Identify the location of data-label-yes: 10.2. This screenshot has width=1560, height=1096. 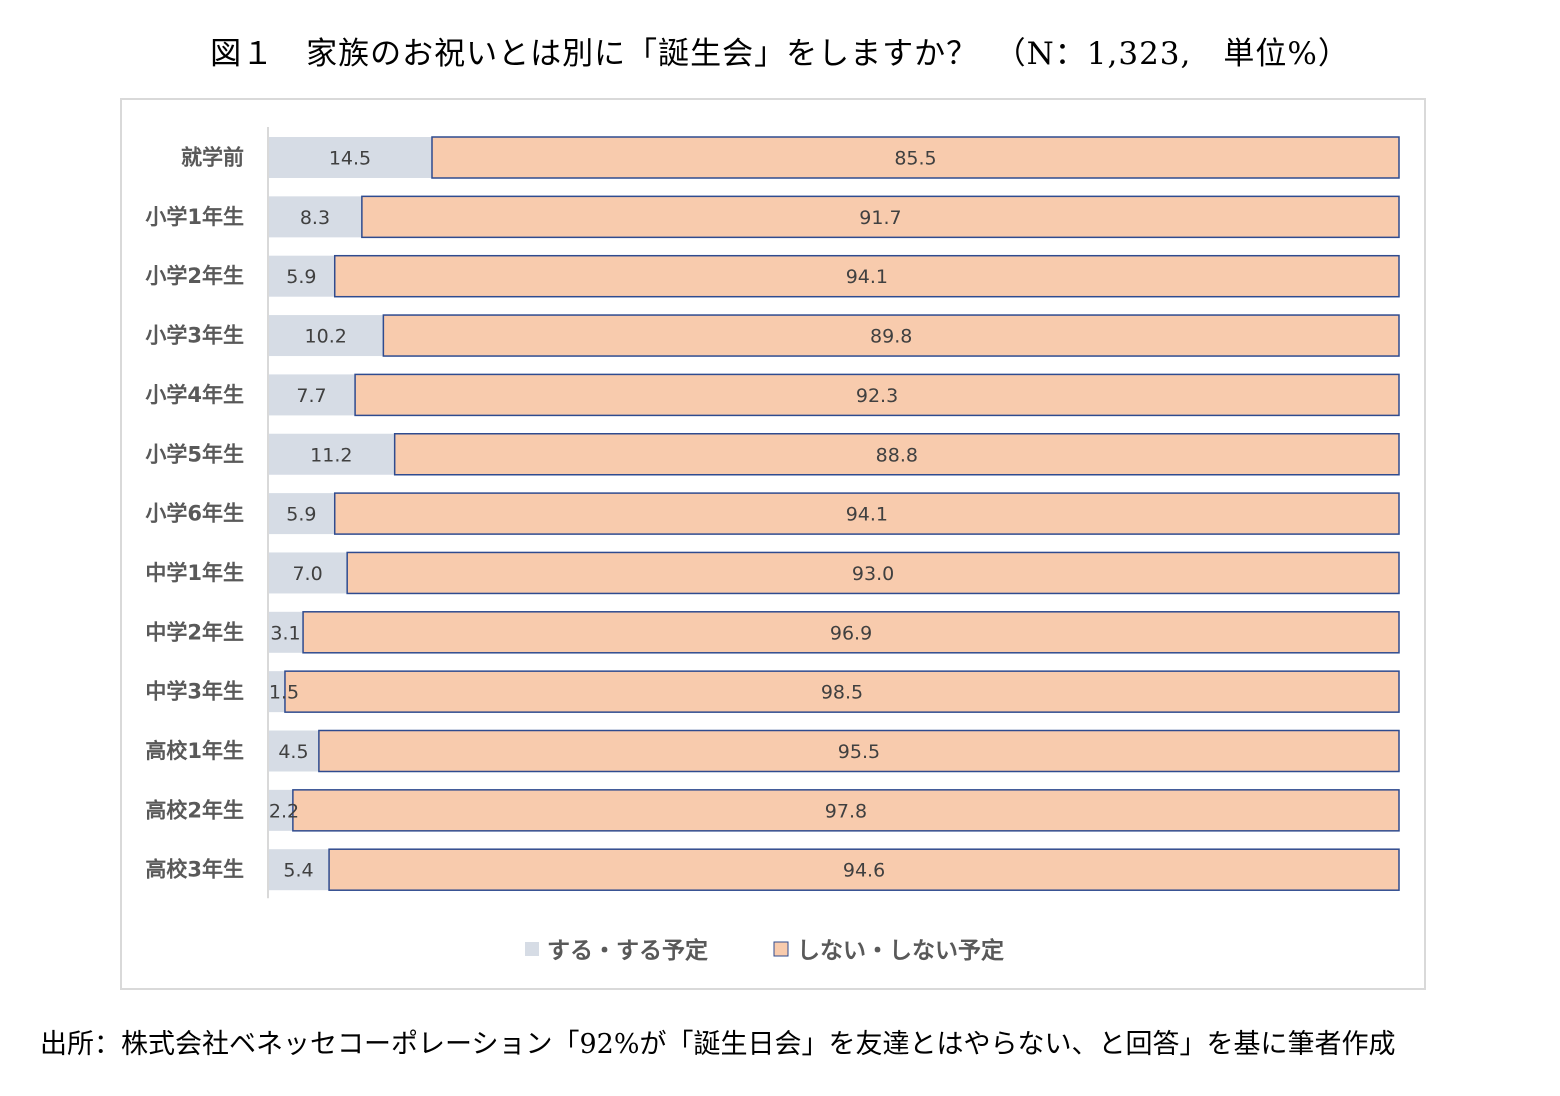
(326, 337).